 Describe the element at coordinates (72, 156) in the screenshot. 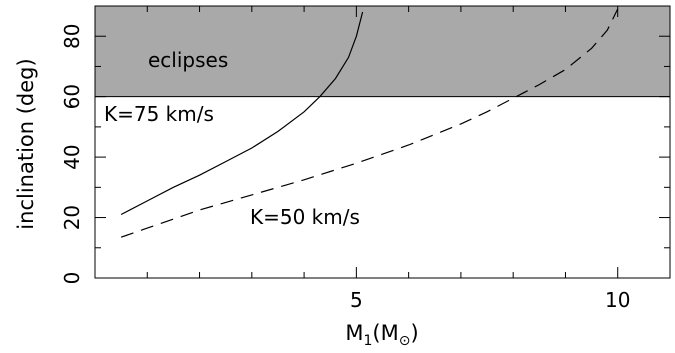

I see `y-tick-label: 40` at that location.